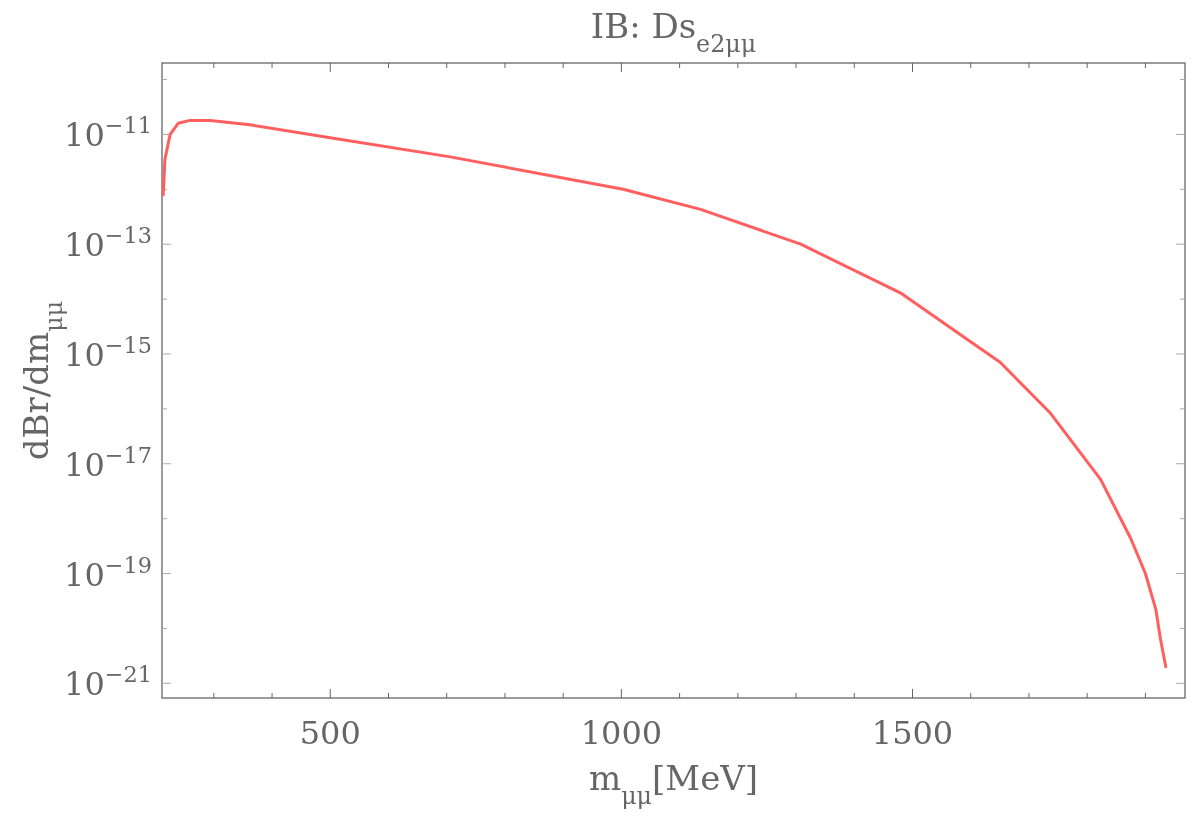 This screenshot has width=1200, height=819. What do you see at coordinates (108, 682) in the screenshot?
I see `y-tick-label: 10$^{−21}$` at bounding box center [108, 682].